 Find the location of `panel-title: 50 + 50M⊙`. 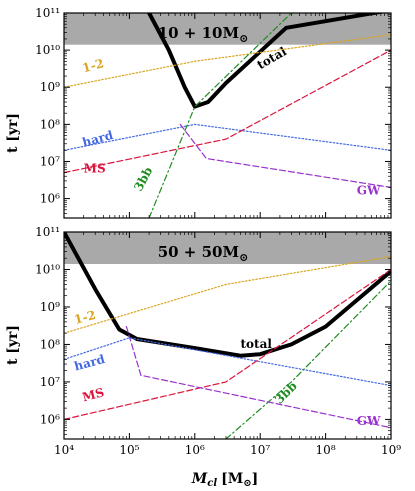

panel-title: 50 + 50M⊙ is located at coordinates (203, 253).